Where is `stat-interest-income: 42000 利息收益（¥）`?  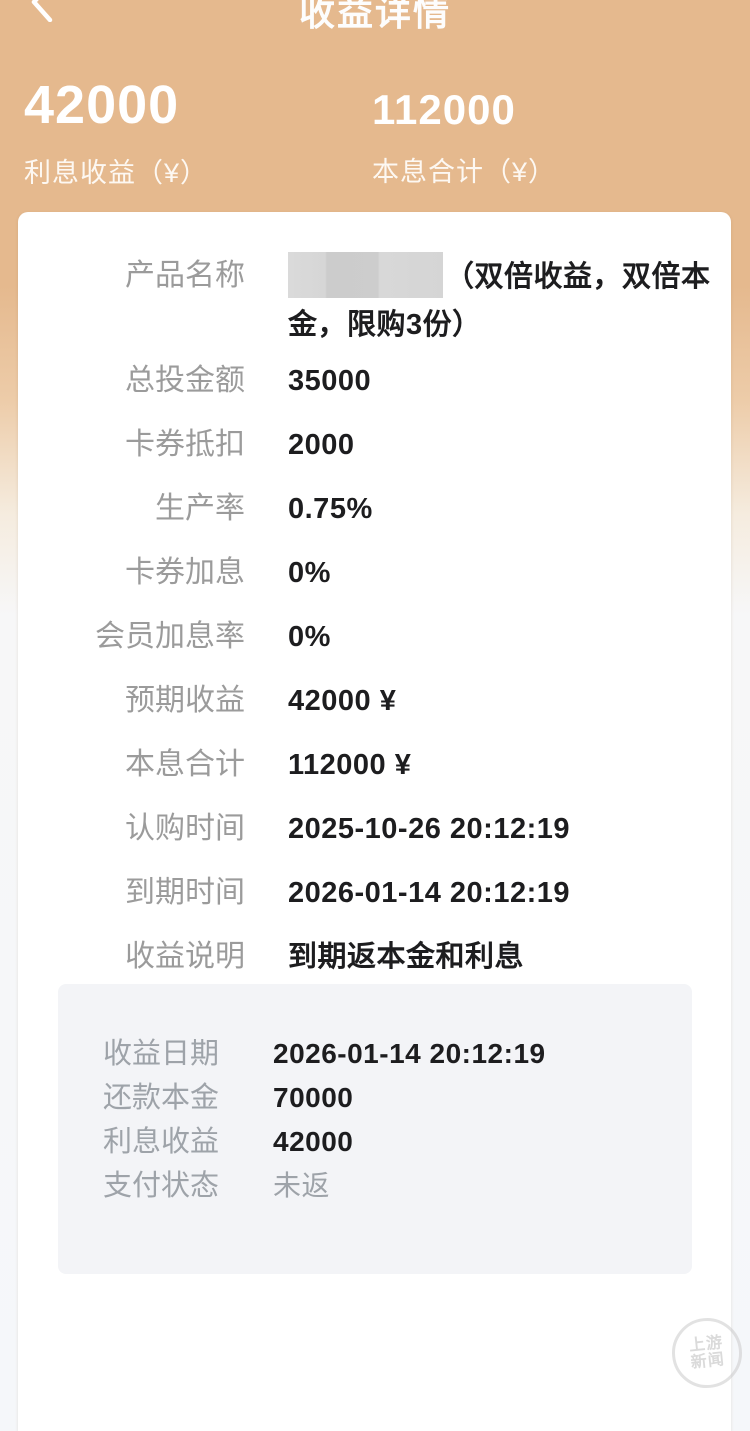
stat-interest-income: 42000 利息收益（¥） is located at coordinates (198, 134).